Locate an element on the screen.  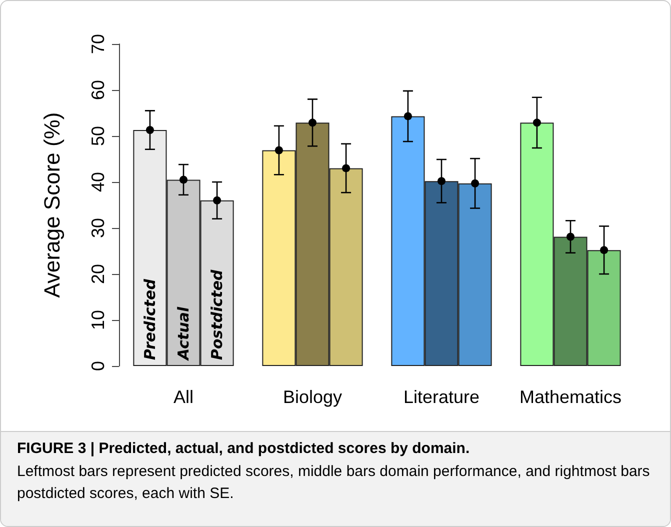
y-tick-label: 0 is located at coordinates (98, 366).